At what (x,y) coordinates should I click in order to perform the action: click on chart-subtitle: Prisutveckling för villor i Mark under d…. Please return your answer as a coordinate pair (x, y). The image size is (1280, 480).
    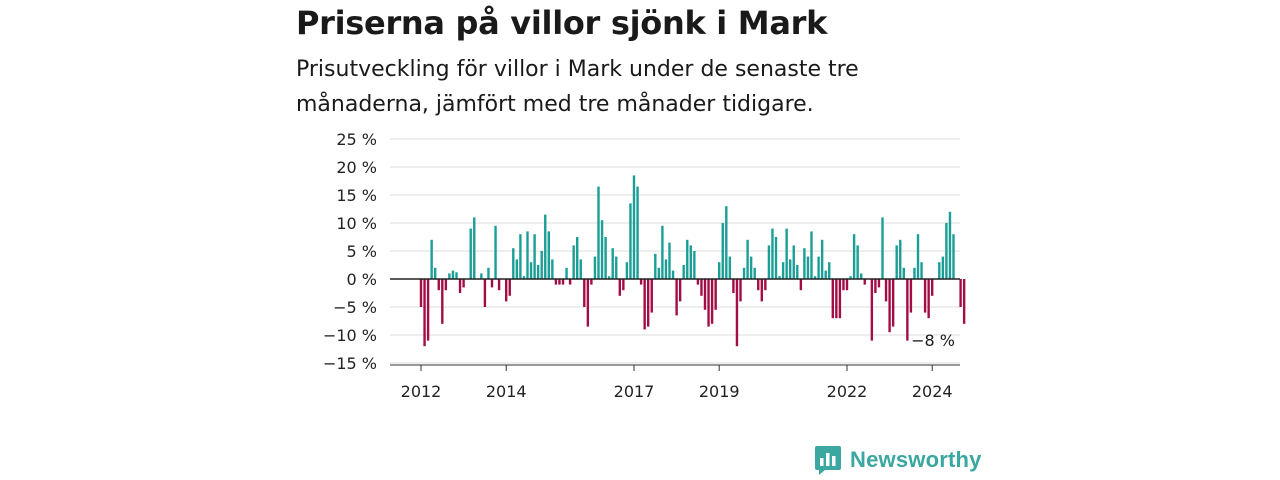
    Looking at the image, I should click on (577, 87).